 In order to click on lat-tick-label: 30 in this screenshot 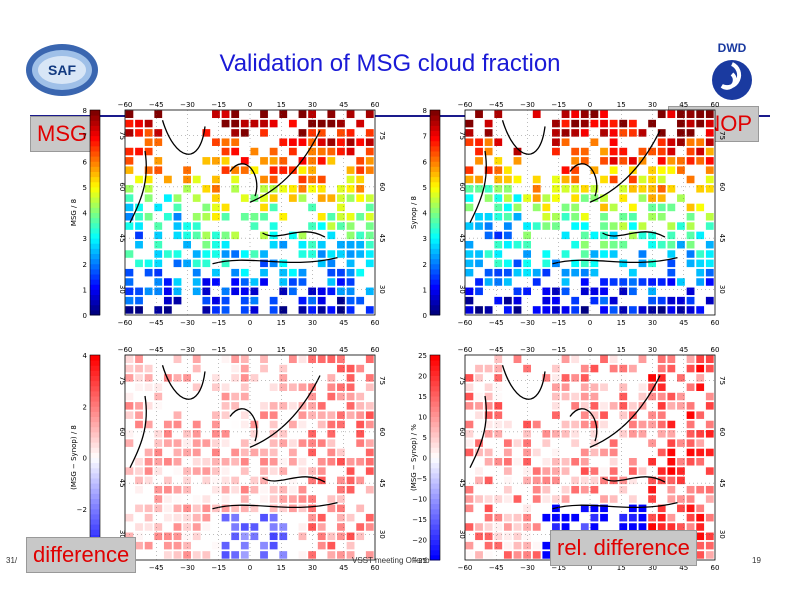, I will do `click(462, 289)`.